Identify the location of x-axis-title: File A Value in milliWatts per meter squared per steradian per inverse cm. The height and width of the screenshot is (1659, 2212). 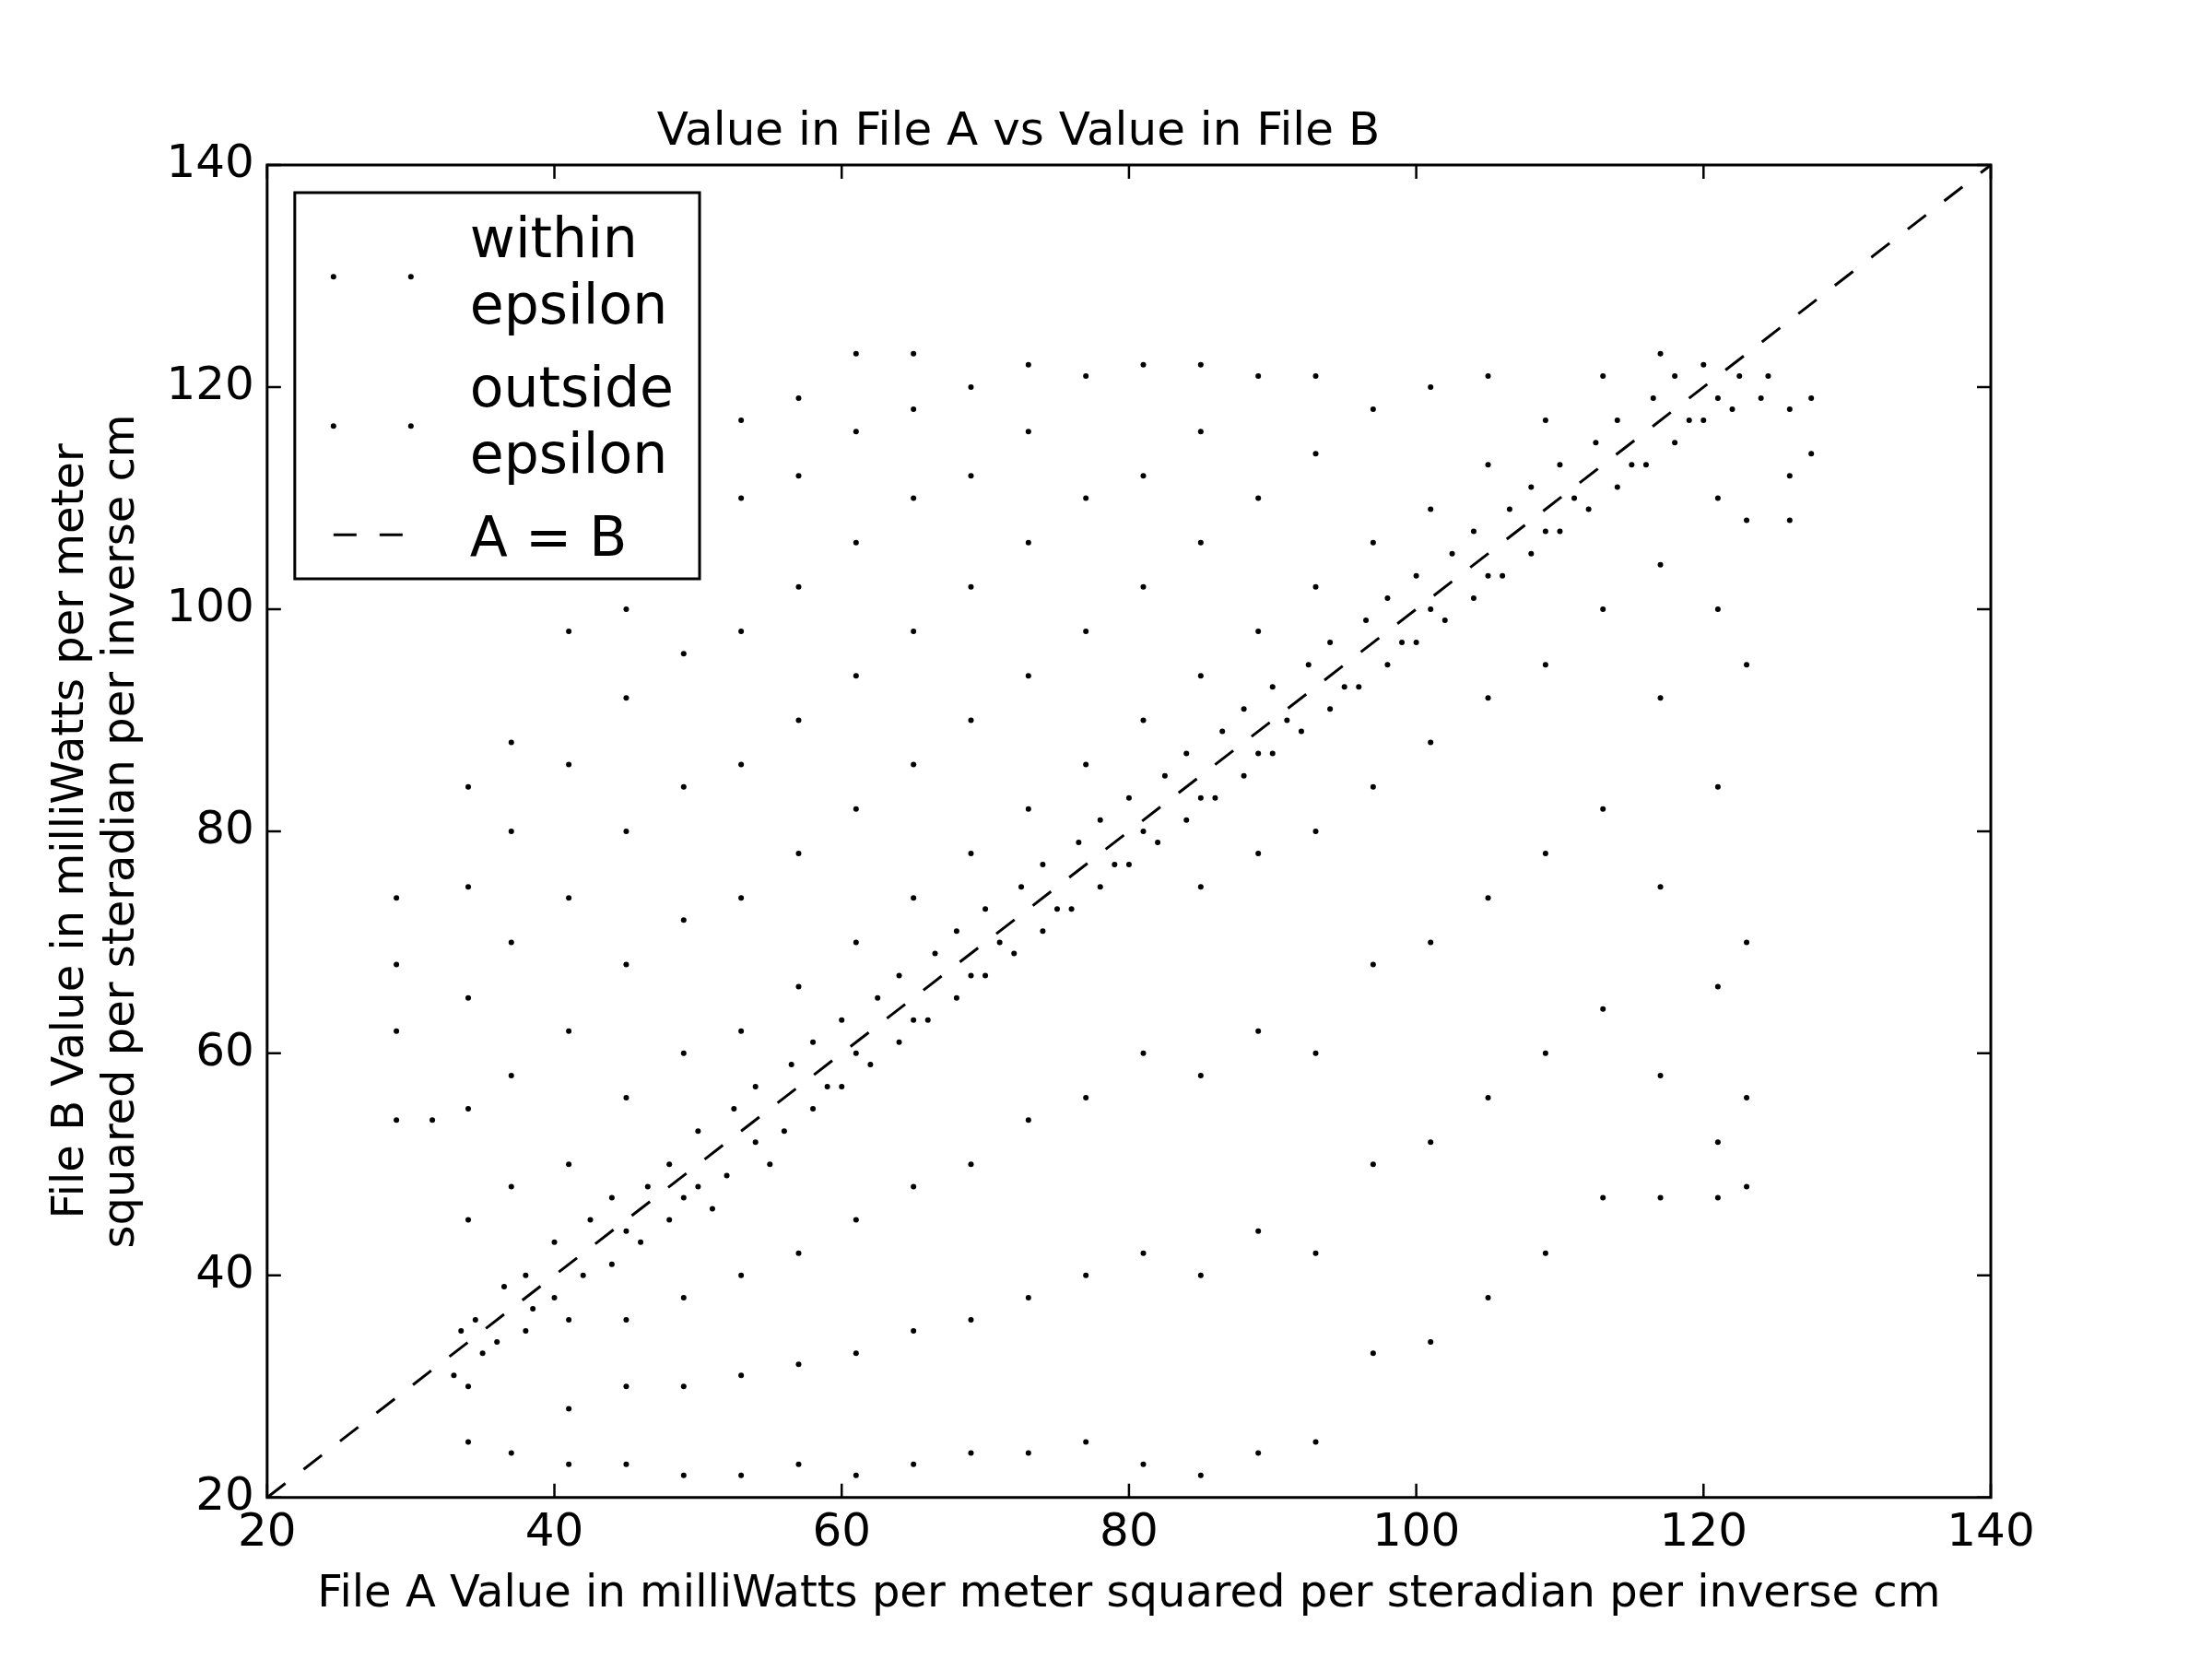
(1129, 1590).